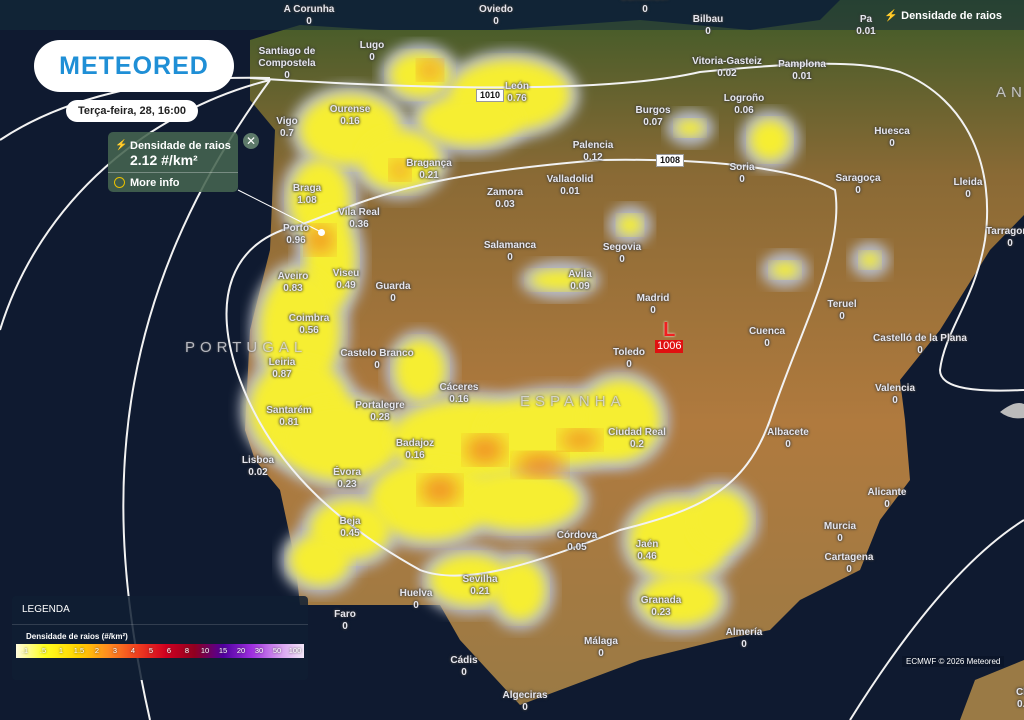 The image size is (1024, 720). I want to click on city-label: Logroño 0.06, so click(744, 105).